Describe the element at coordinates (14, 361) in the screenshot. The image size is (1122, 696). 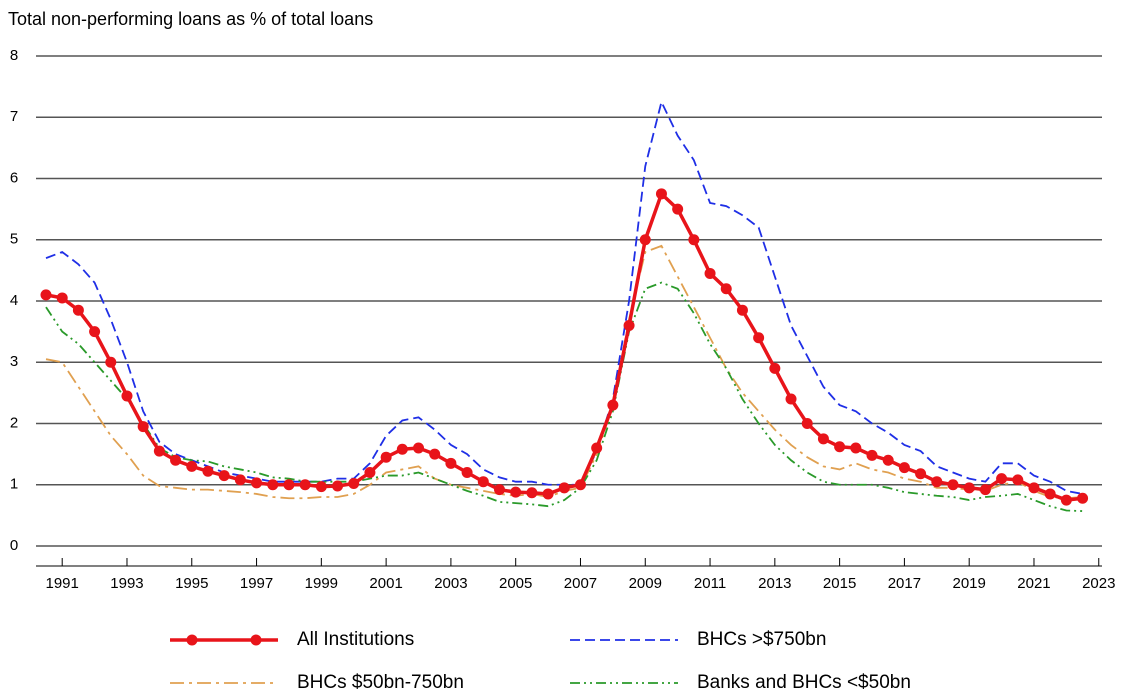
I see `y-tick-label: 3` at that location.